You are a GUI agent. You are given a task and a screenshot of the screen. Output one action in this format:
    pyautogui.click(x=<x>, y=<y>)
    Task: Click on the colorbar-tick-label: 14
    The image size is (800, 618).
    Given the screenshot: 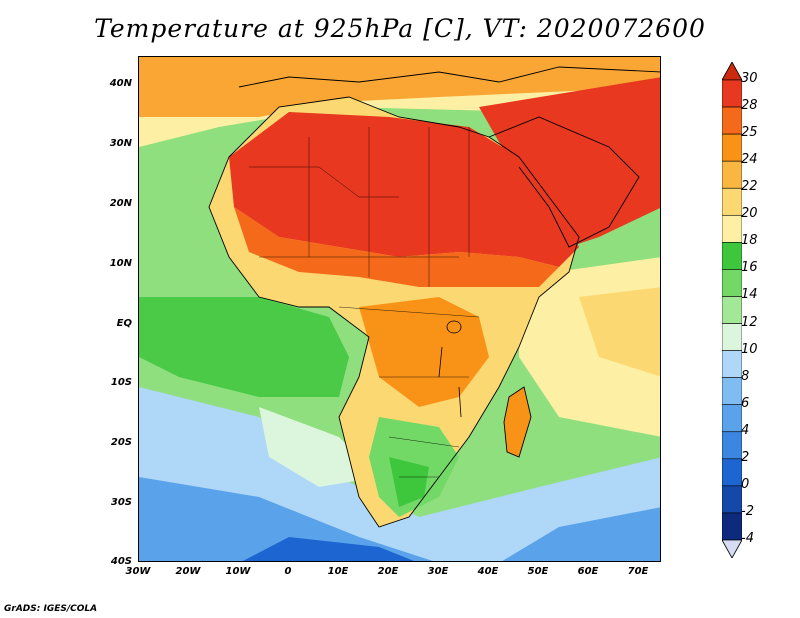 What is the action you would take?
    pyautogui.click(x=749, y=295)
    